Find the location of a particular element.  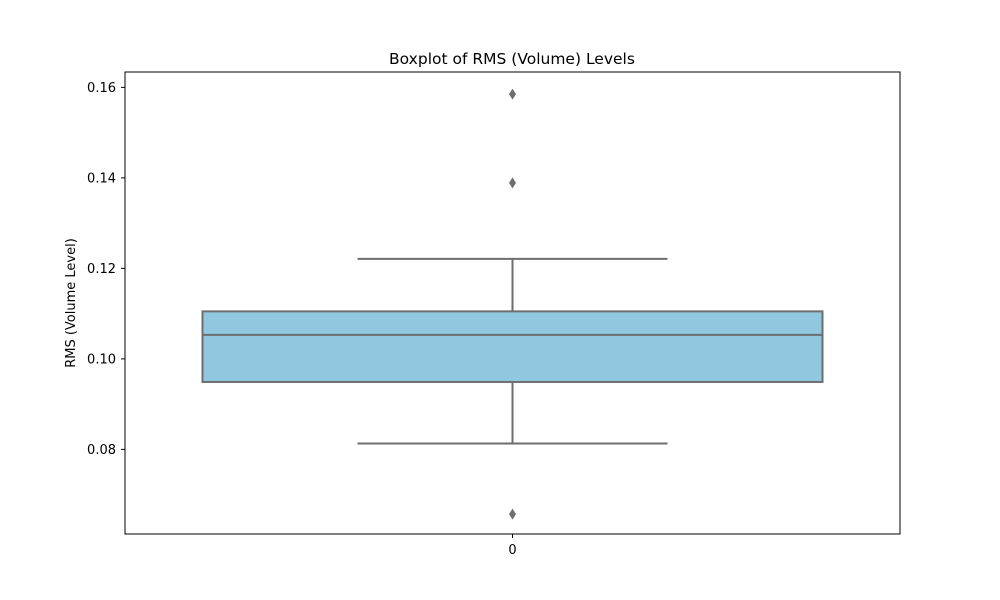

y-tick-label: 0.14 is located at coordinates (101, 178).